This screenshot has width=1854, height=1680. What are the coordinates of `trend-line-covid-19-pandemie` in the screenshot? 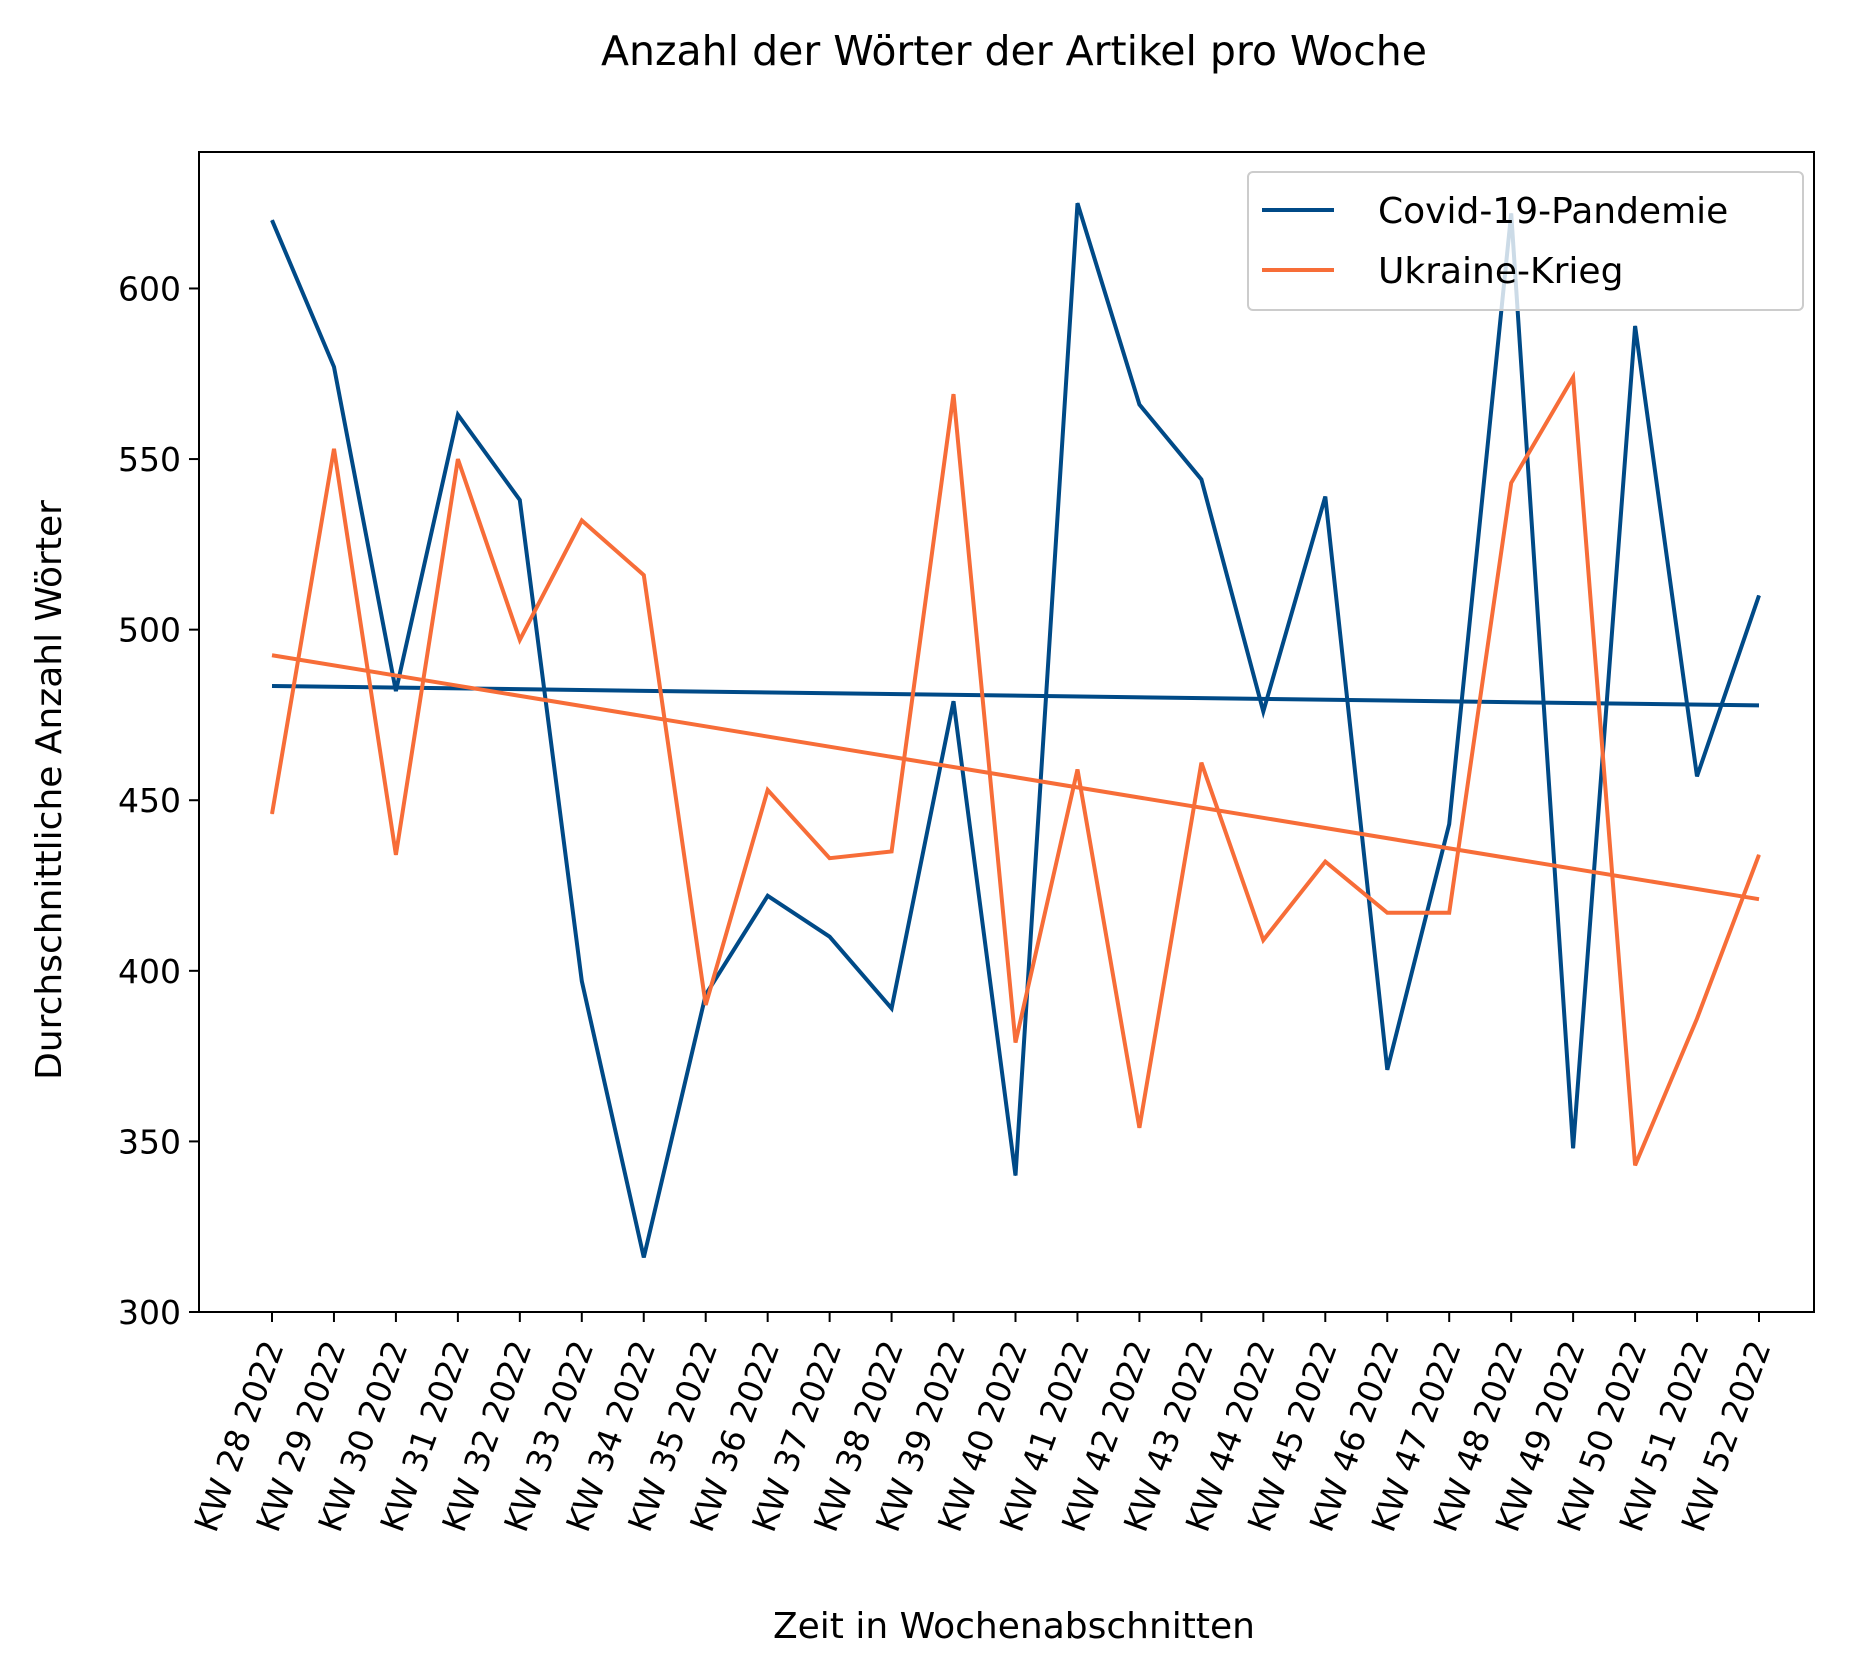 It's located at (1015, 695).